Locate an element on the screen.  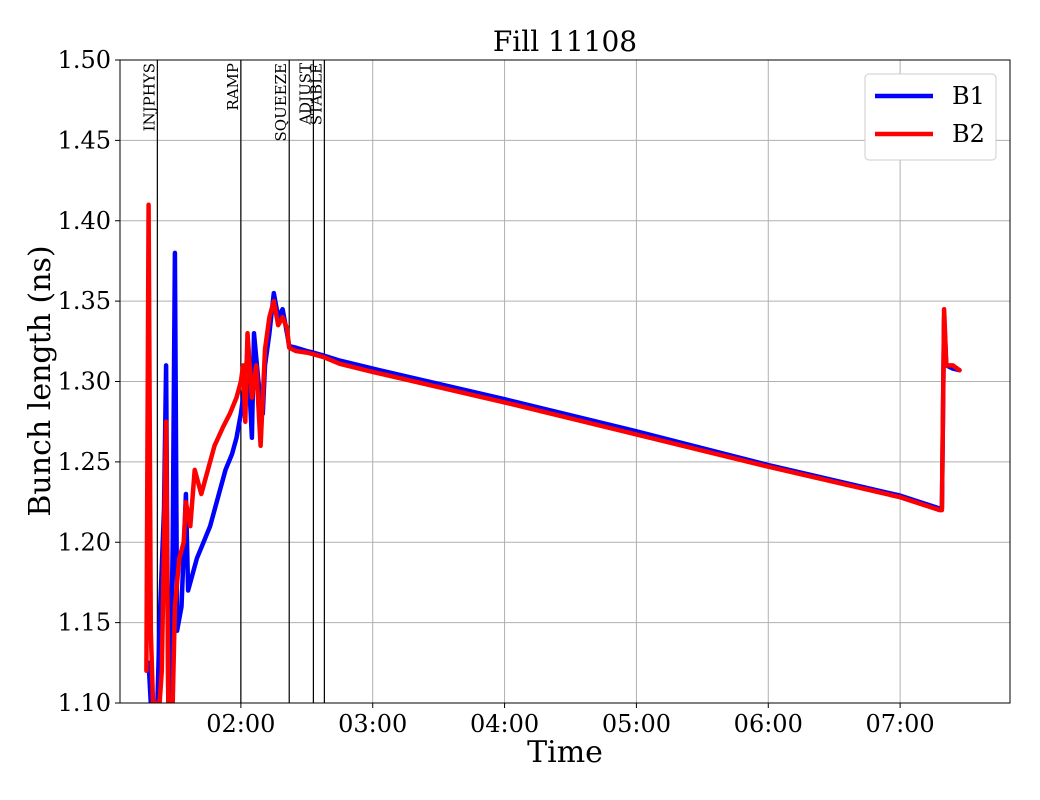
x-tick-label: 04:00 is located at coordinates (504, 724).